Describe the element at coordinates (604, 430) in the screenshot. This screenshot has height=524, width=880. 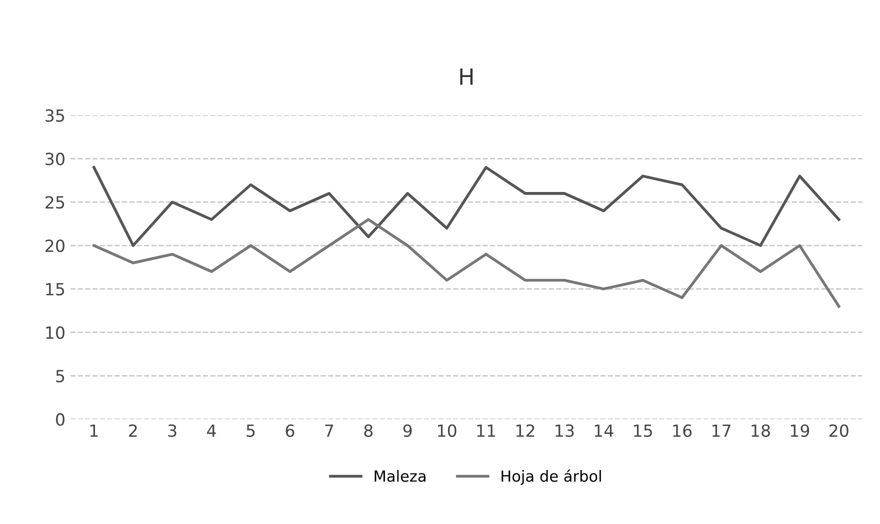
I see `x-tick-label: 14` at that location.